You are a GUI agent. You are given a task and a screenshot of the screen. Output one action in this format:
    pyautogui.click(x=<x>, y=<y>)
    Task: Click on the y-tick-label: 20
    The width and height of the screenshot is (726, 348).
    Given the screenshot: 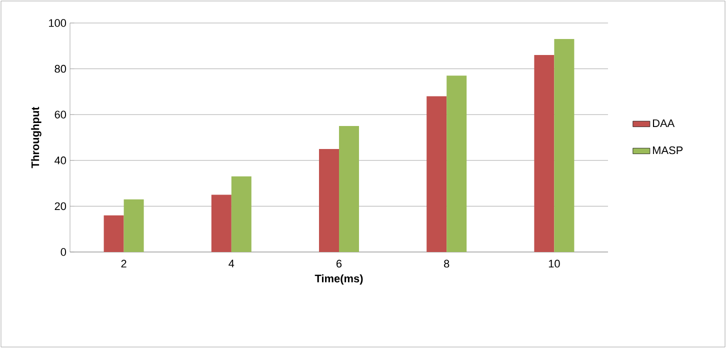 What is the action you would take?
    pyautogui.click(x=60, y=206)
    